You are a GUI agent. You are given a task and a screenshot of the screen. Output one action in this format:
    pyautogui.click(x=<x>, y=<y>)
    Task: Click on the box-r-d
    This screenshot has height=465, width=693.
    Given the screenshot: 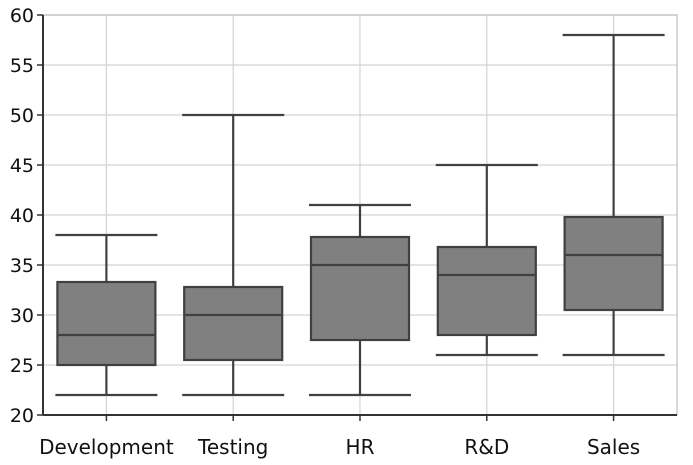 What is the action you would take?
    pyautogui.click(x=486, y=260)
    